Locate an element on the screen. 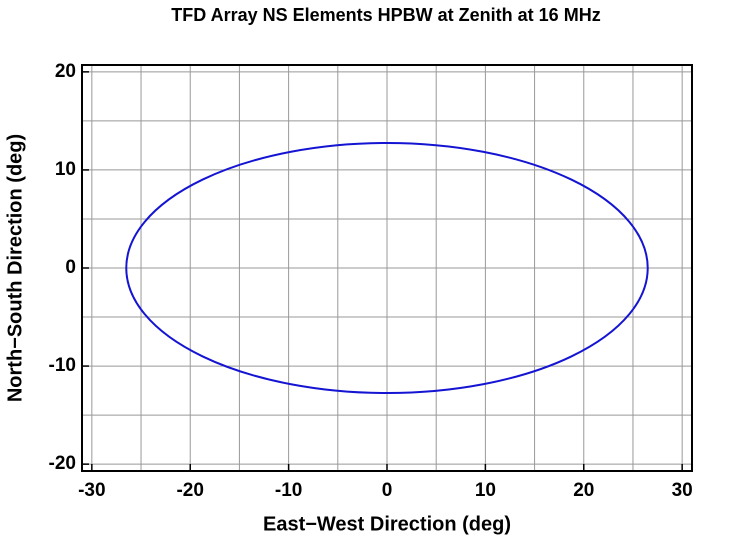 Image resolution: width=729 pixels, height=540 pixels. y-tick-label: -20 is located at coordinates (62, 463).